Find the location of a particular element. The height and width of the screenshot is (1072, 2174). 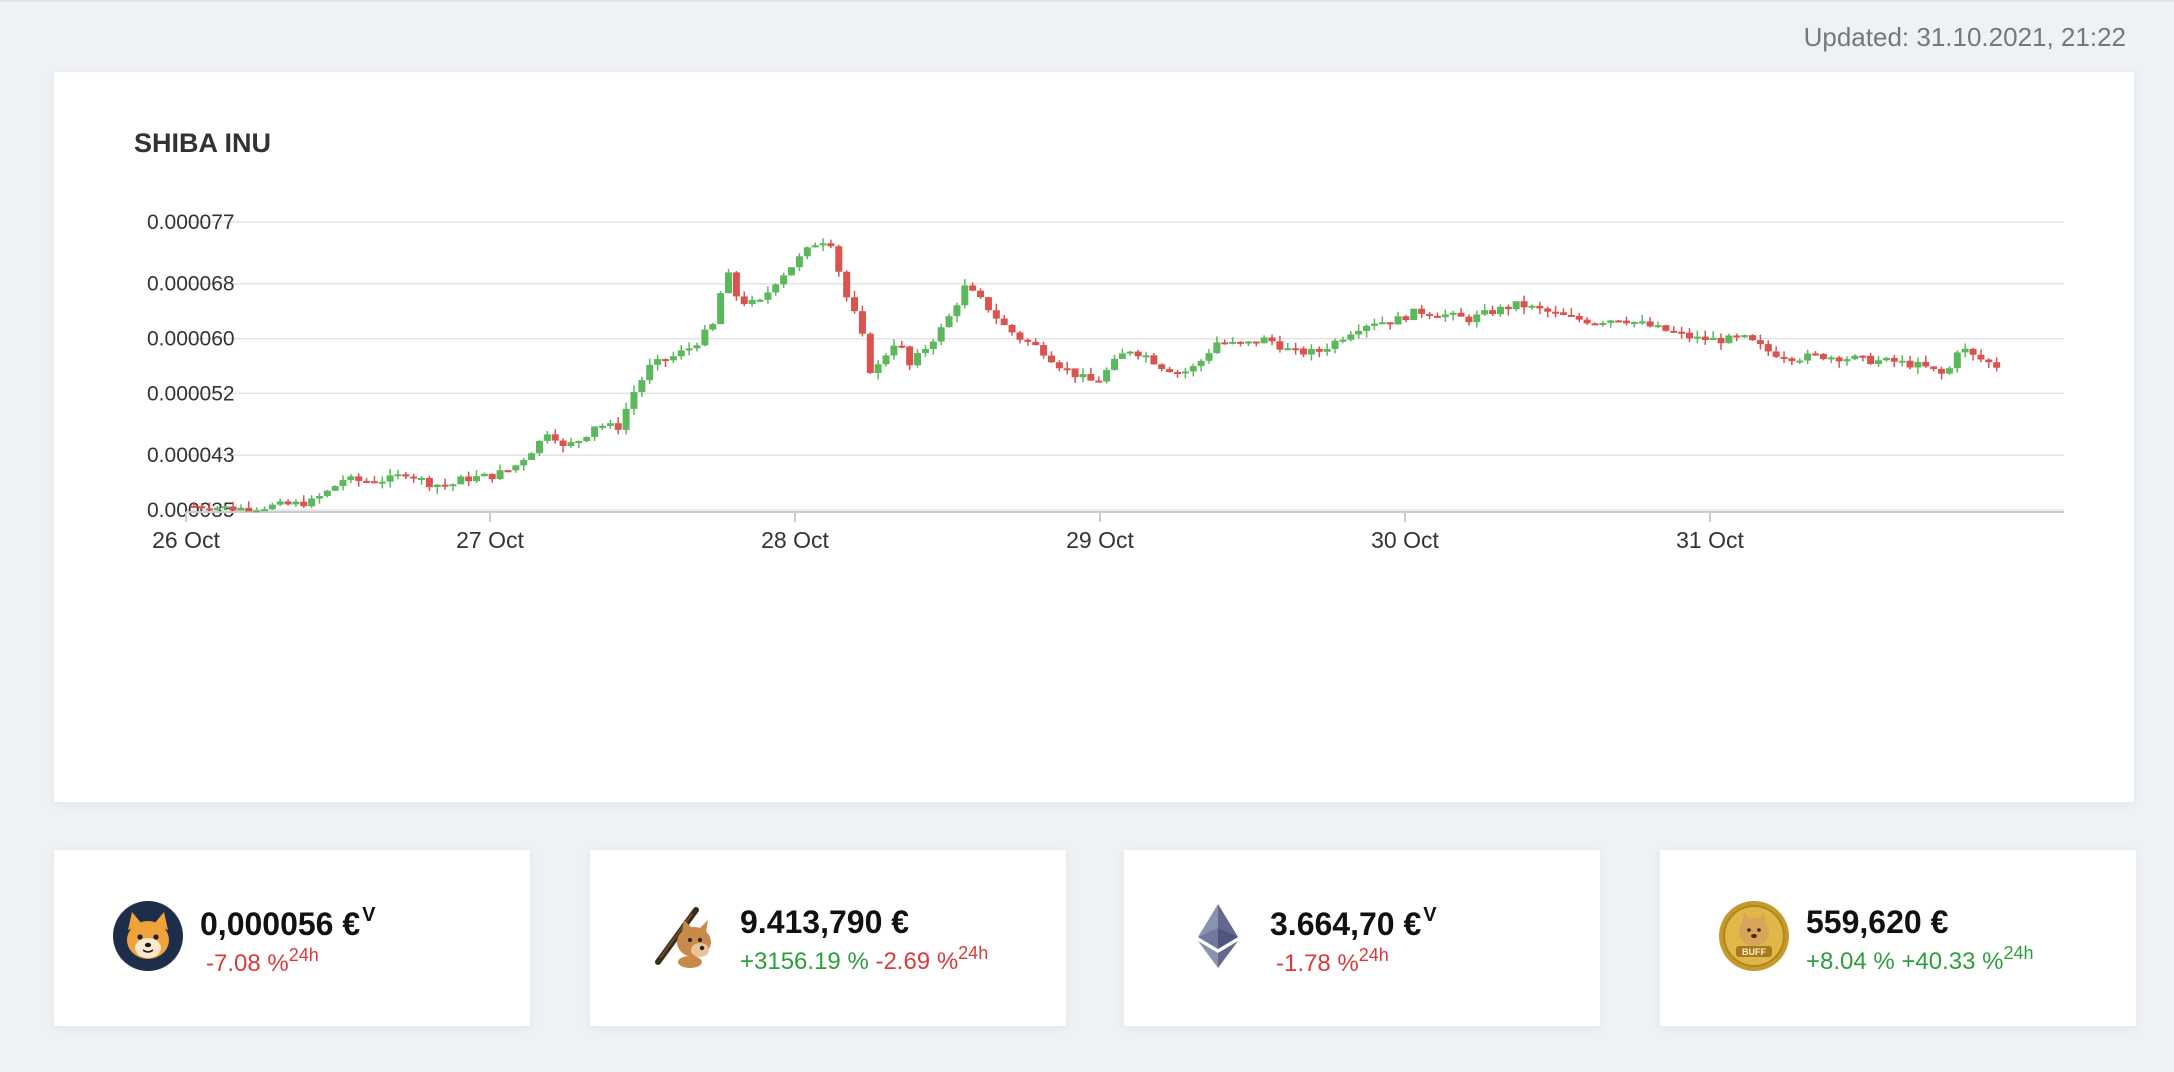

y-tick-label: 0.000068 is located at coordinates (191, 284).